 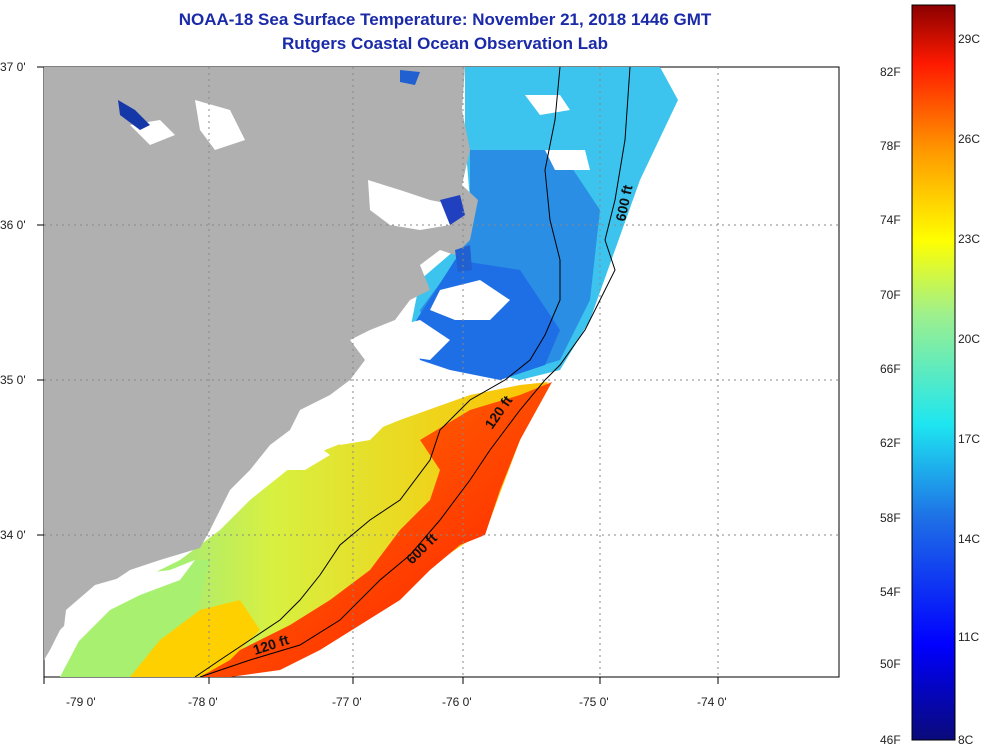 What do you see at coordinates (295, 171) in the screenshot?
I see `sound-waters` at bounding box center [295, 171].